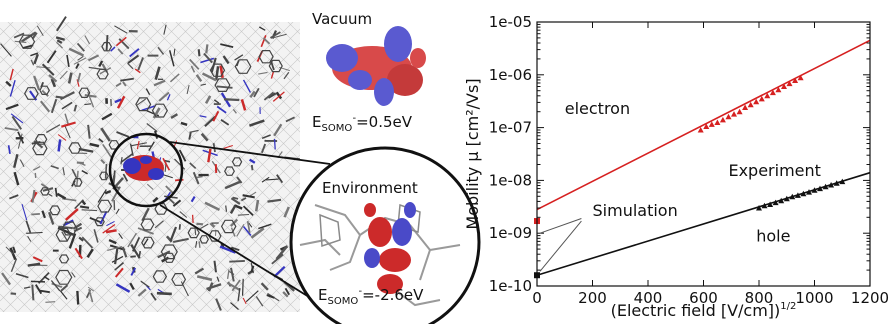  I want to click on y-tick-label: 1e-09, so click(510, 233).